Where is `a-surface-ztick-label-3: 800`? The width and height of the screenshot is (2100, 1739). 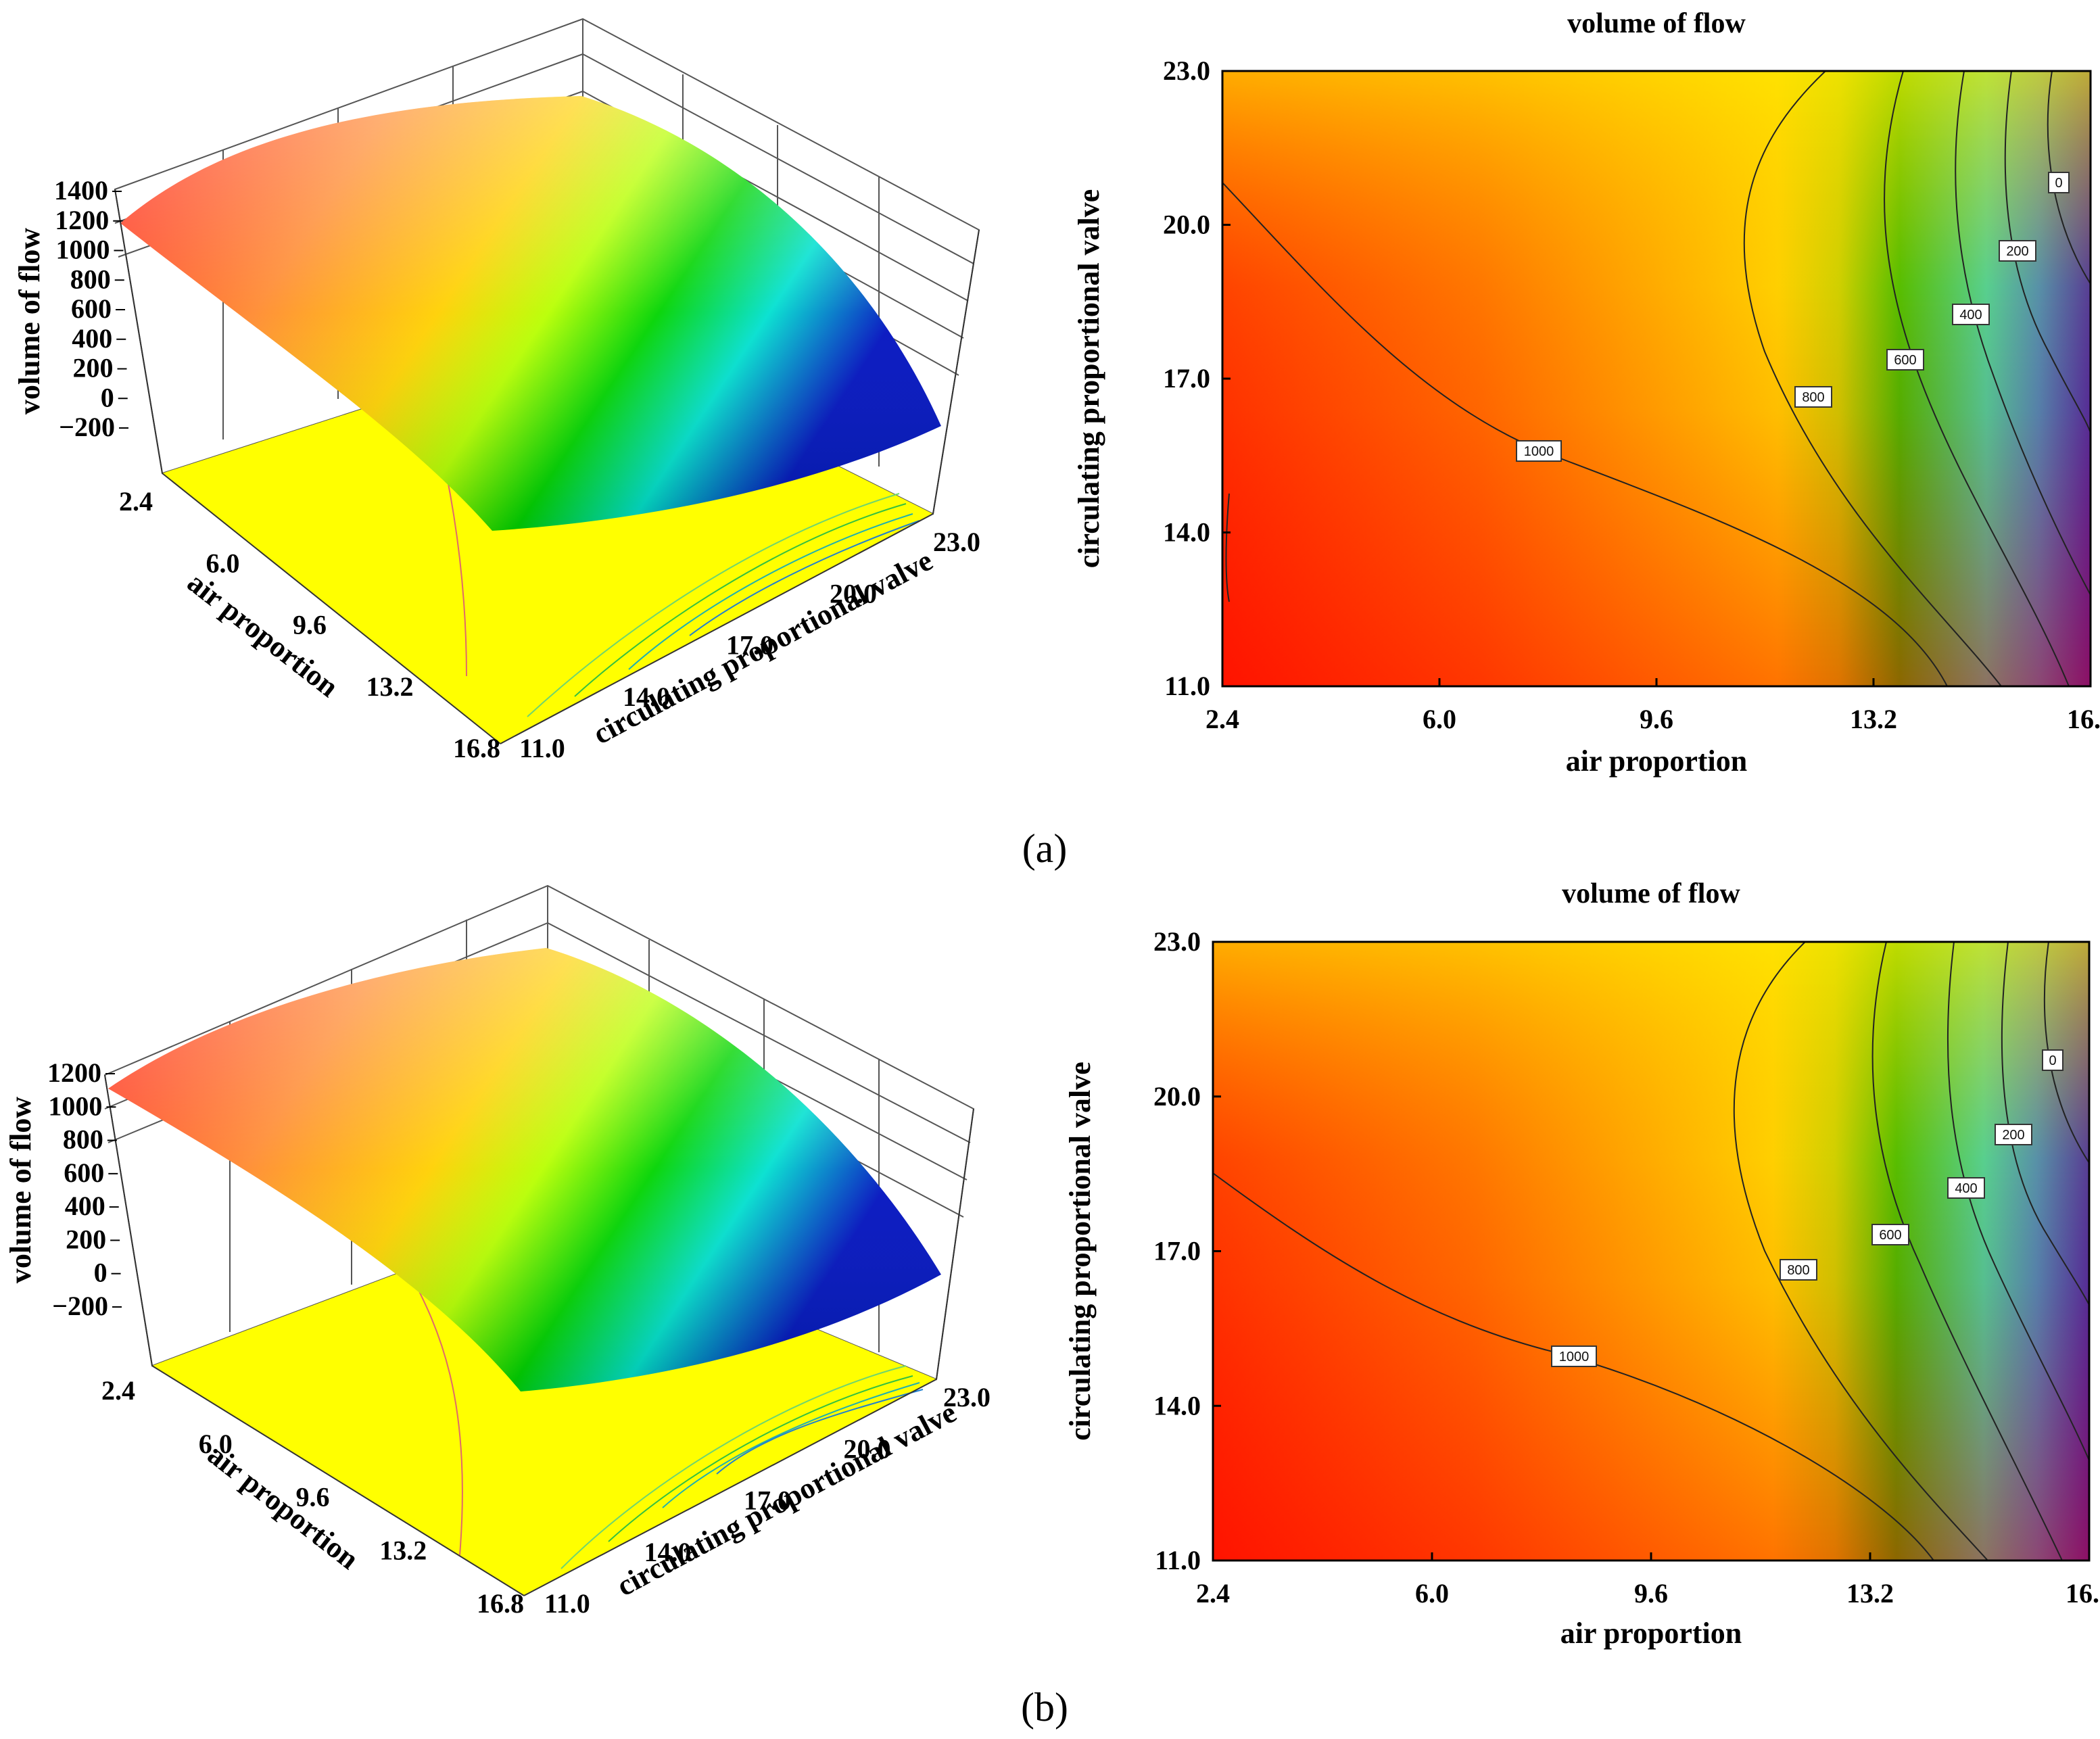 a-surface-ztick-label-3: 800 is located at coordinates (90, 279).